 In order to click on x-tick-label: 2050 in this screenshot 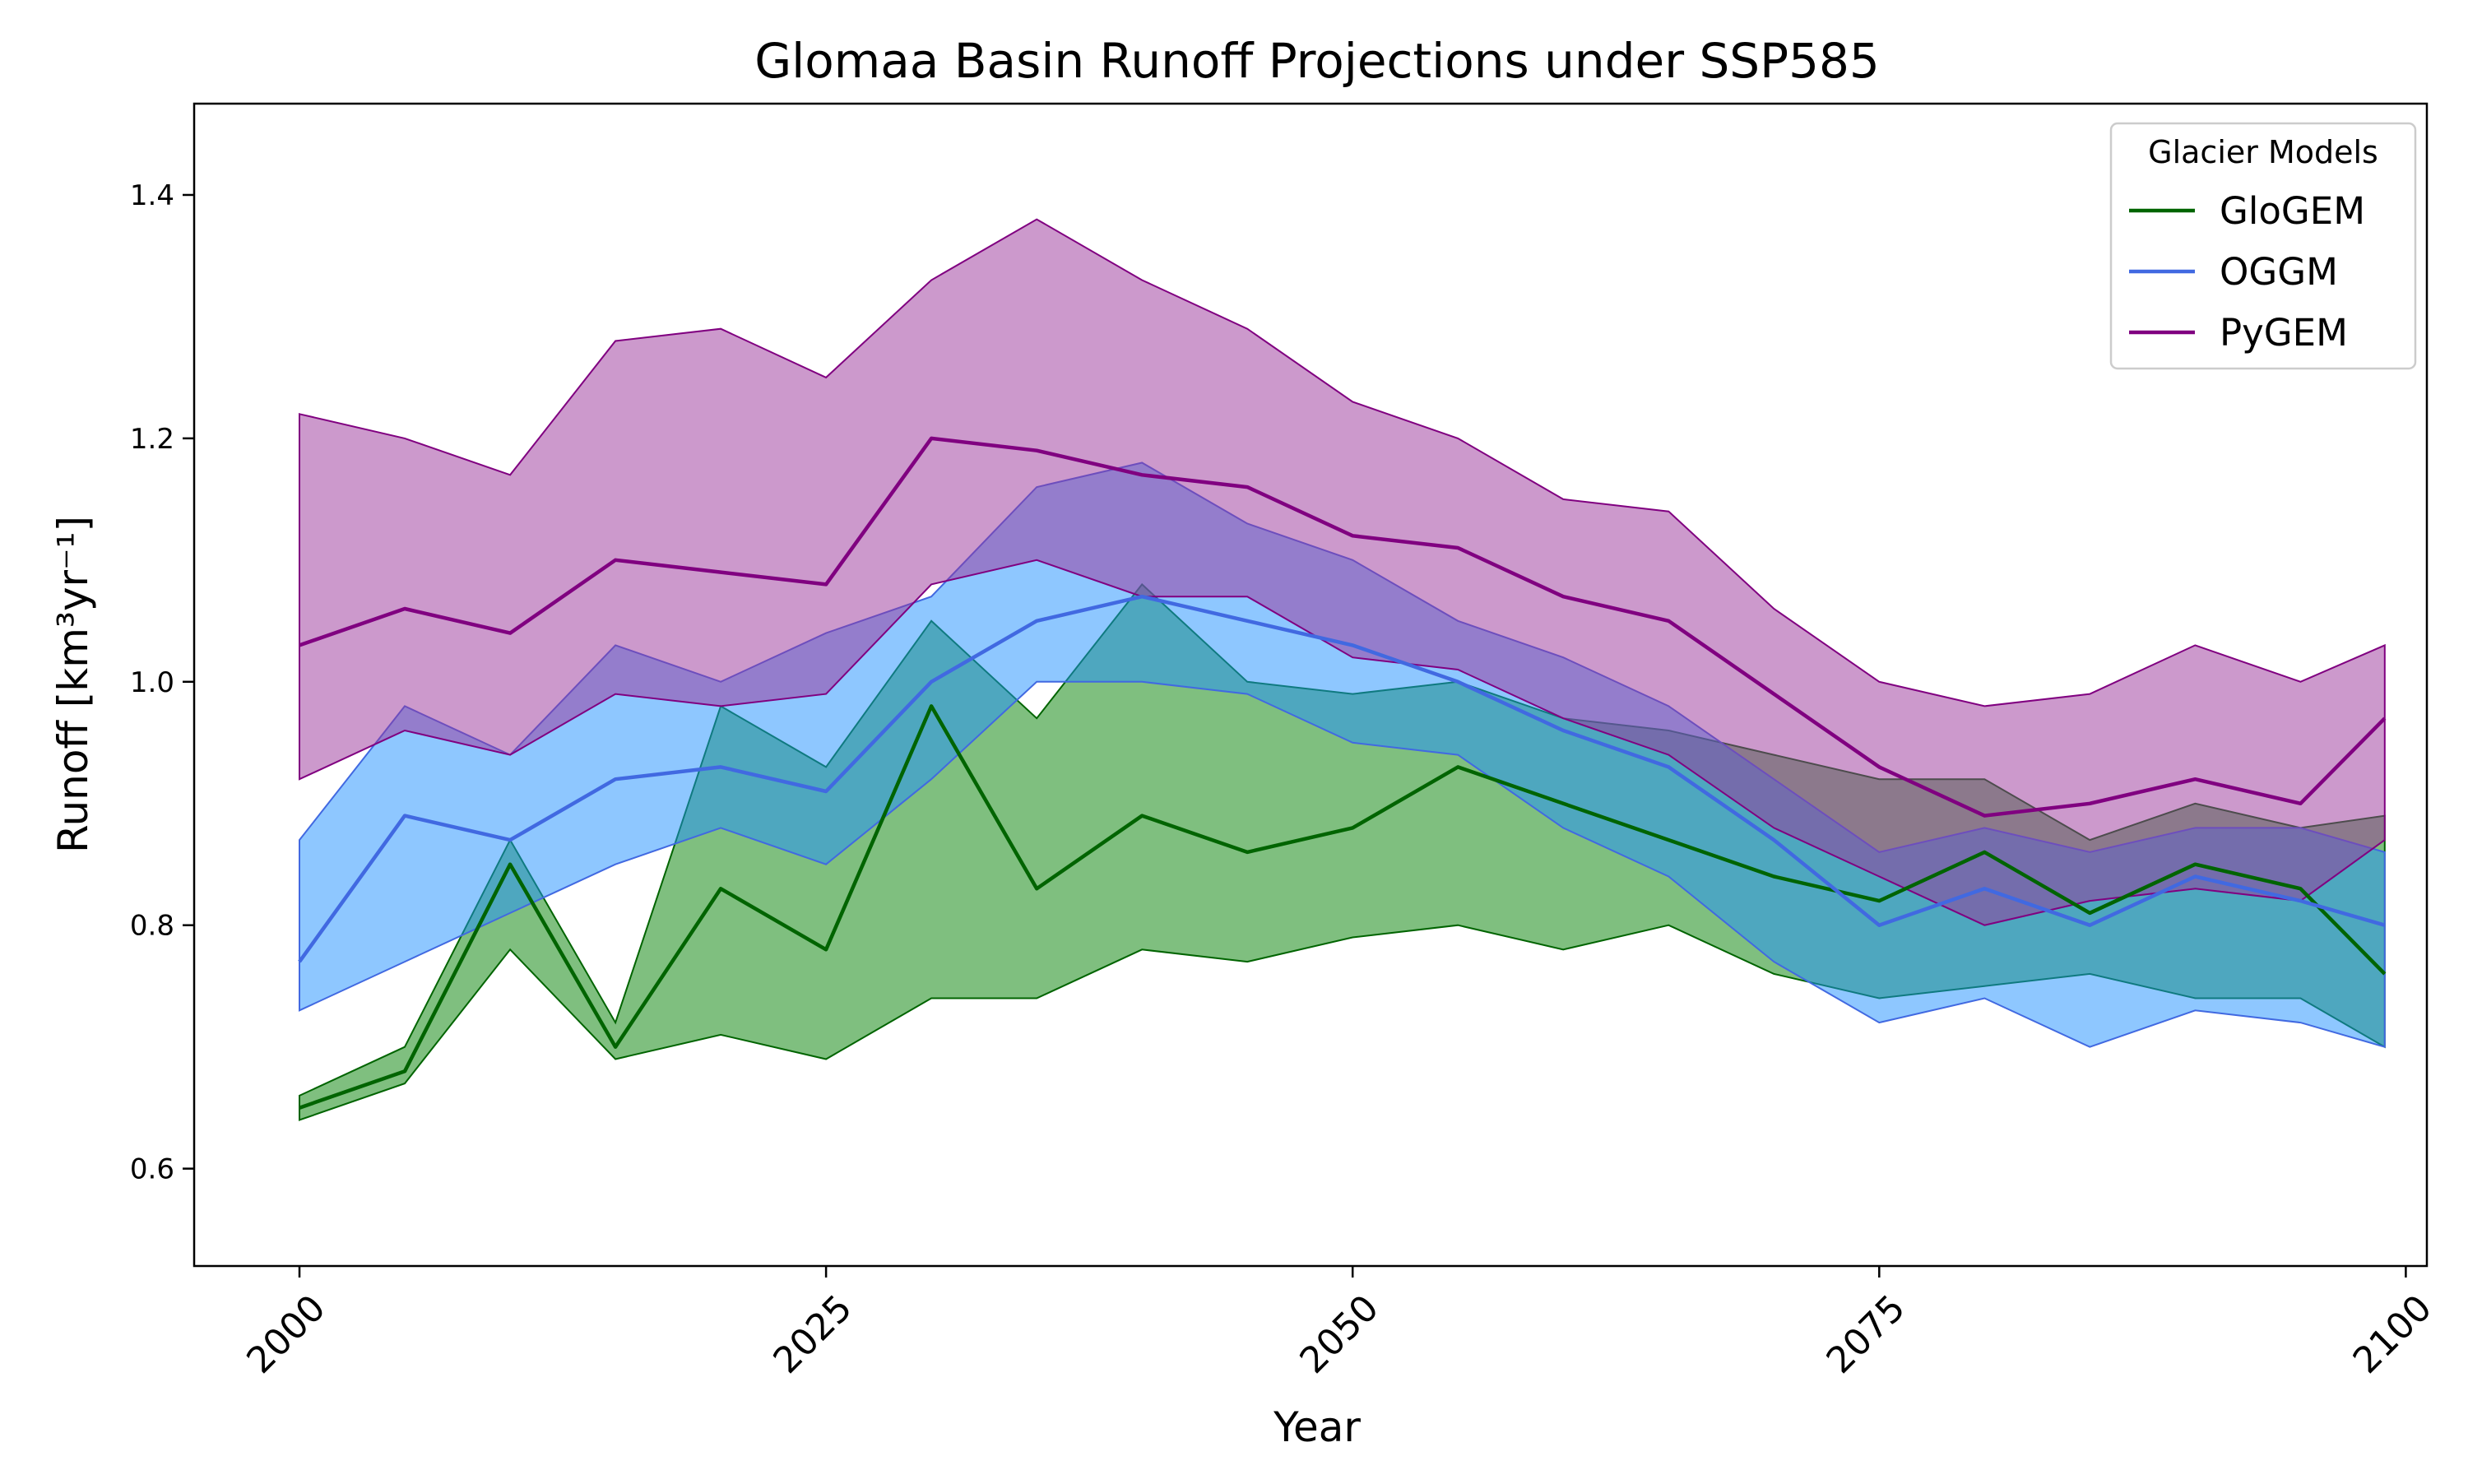, I will do `click(1339, 1334)`.